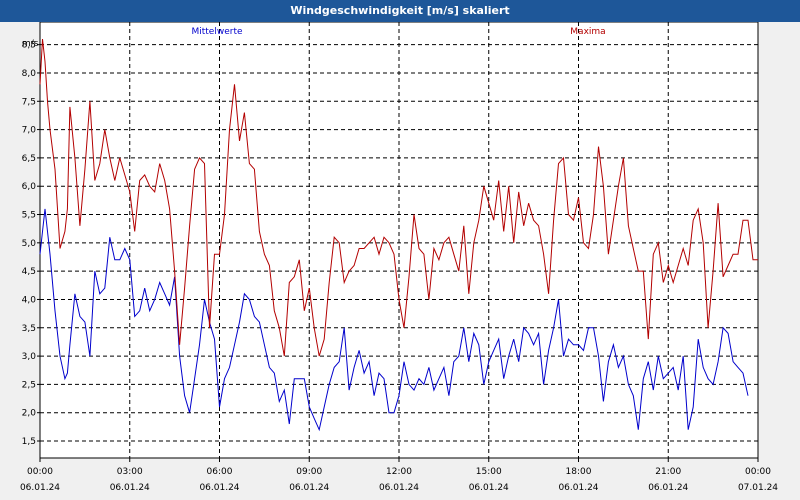  I want to click on x-tick-time-label: 21:00, so click(668, 472).